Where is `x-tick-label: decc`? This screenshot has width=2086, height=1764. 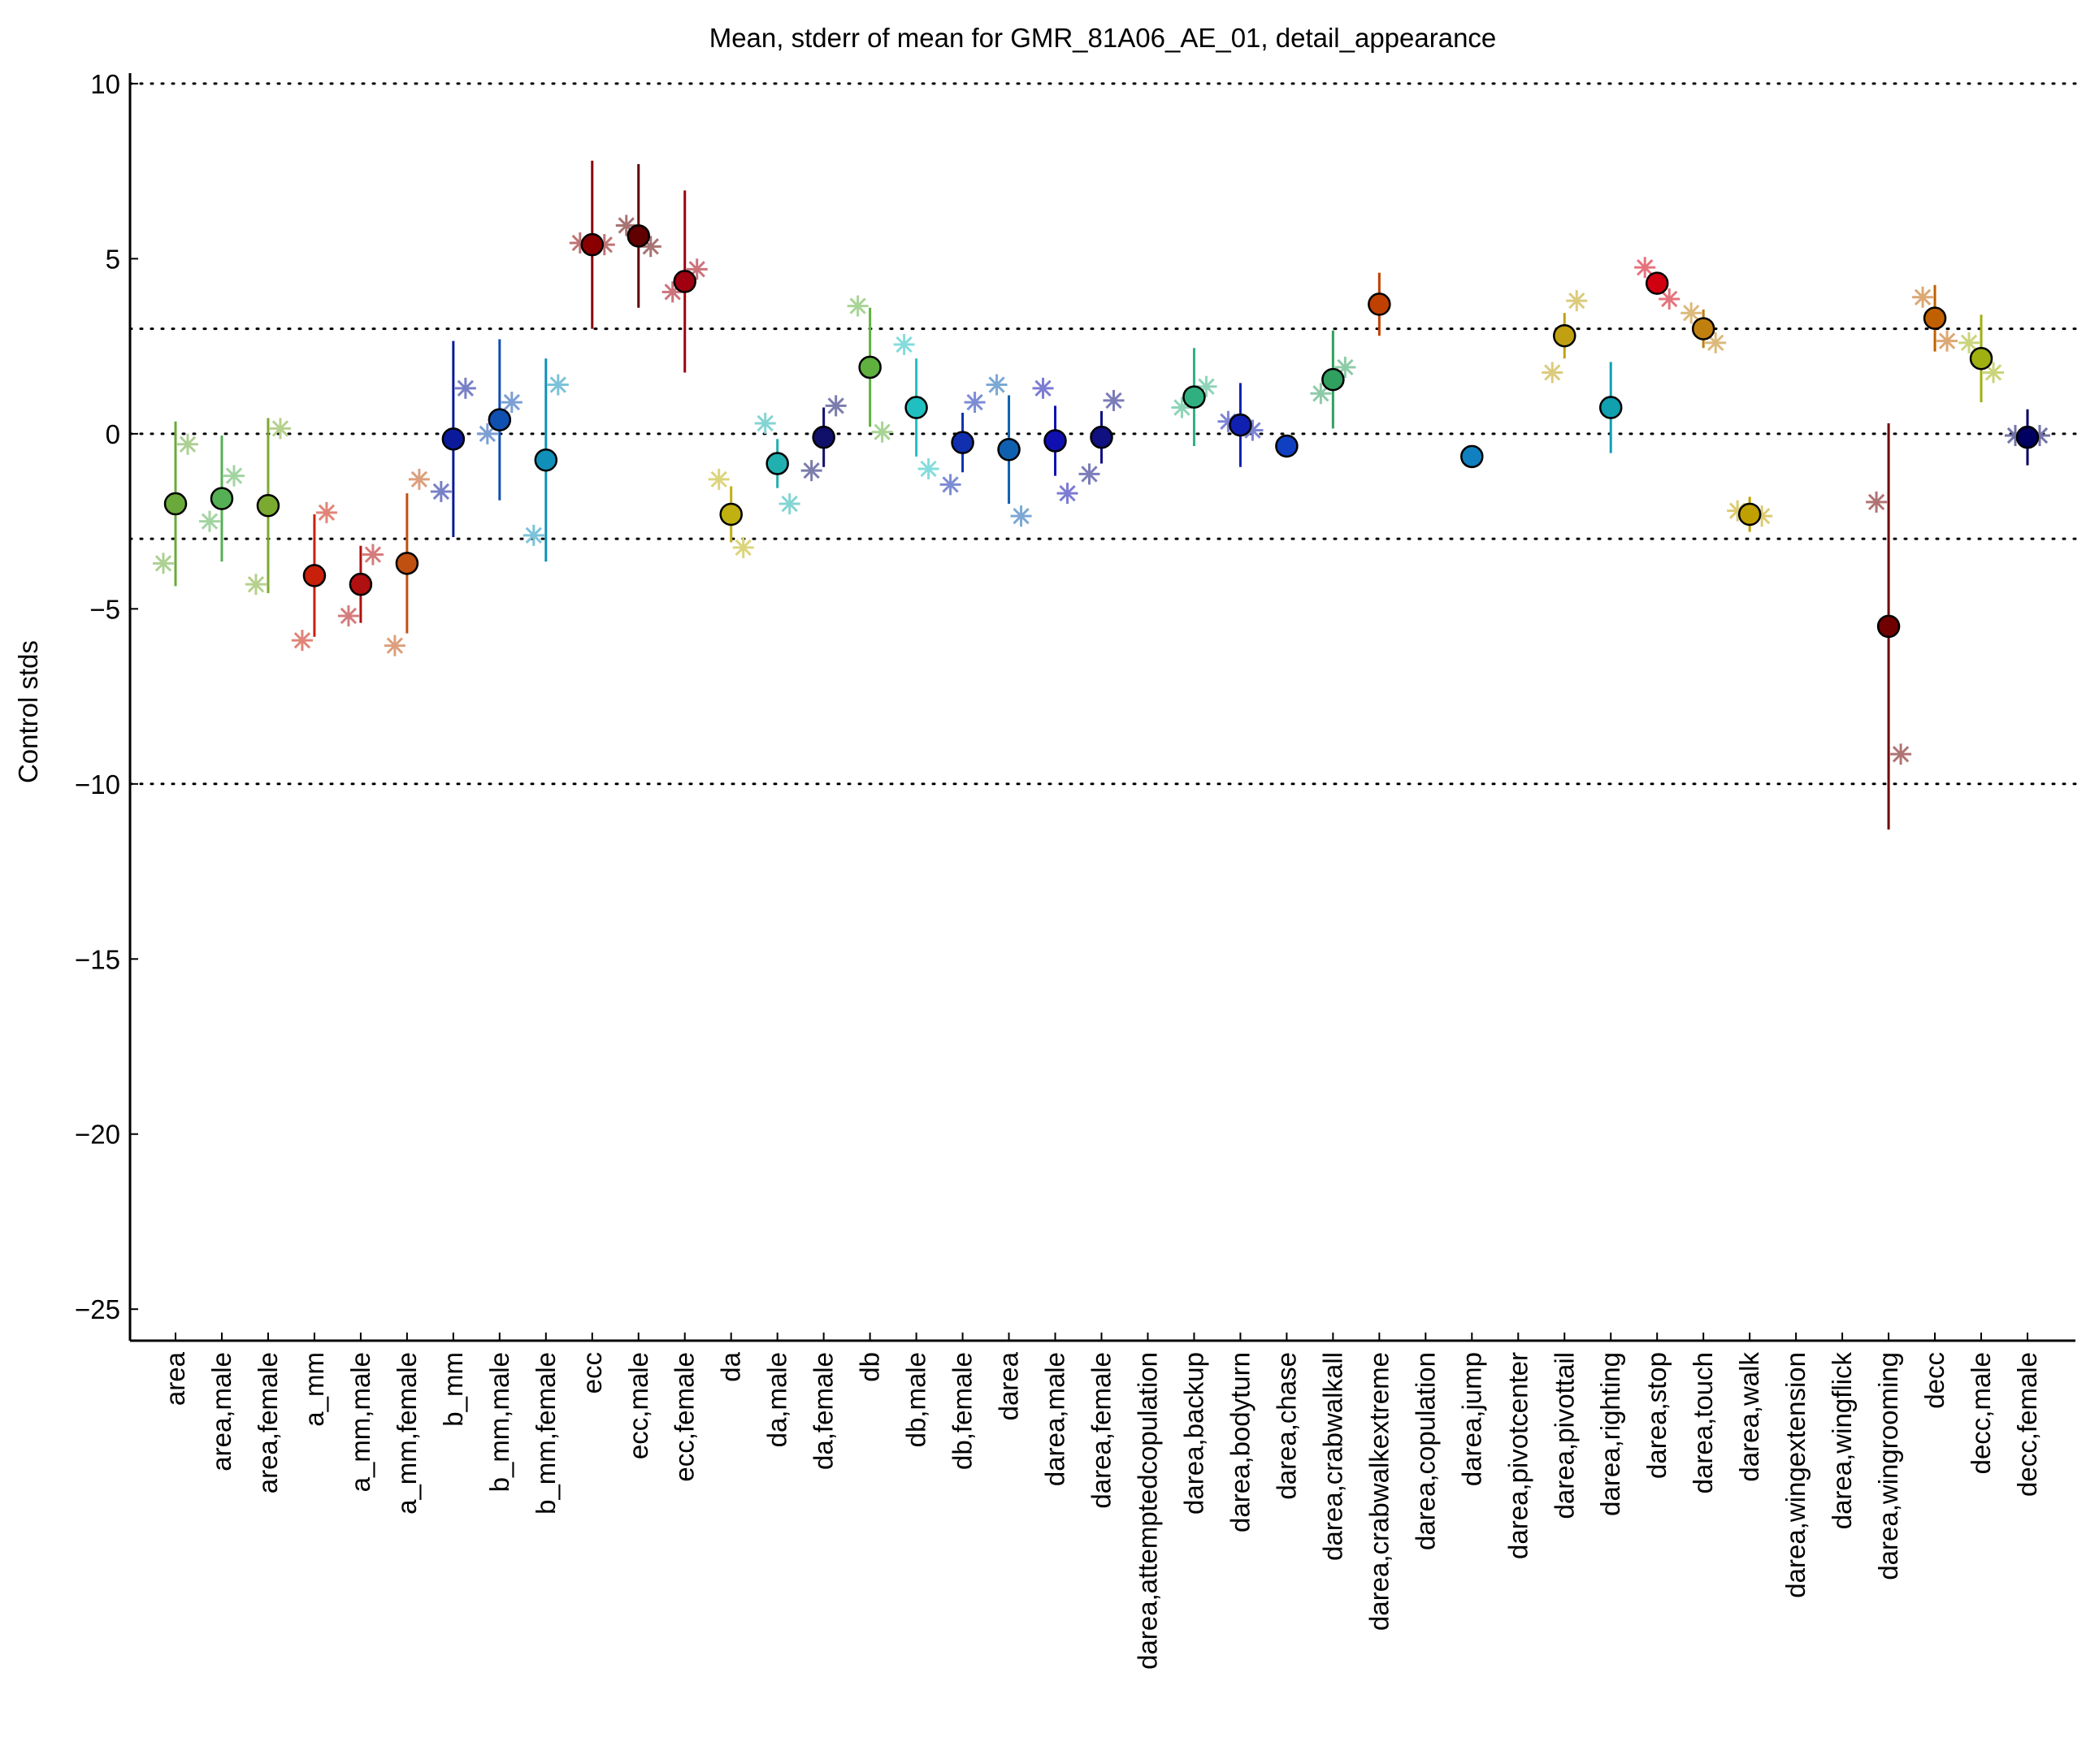 x-tick-label: decc is located at coordinates (1934, 1380).